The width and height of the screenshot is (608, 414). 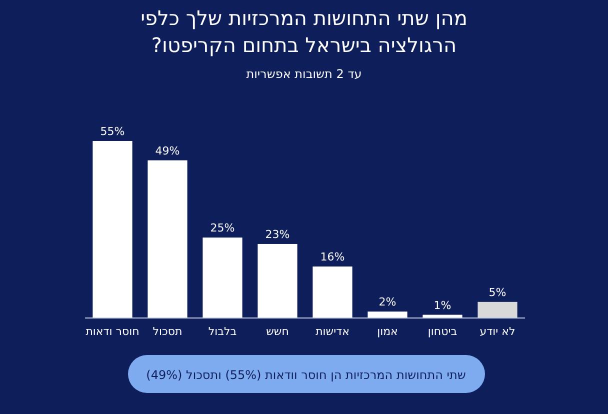 I want to click on data-label: 55%, so click(x=112, y=131).